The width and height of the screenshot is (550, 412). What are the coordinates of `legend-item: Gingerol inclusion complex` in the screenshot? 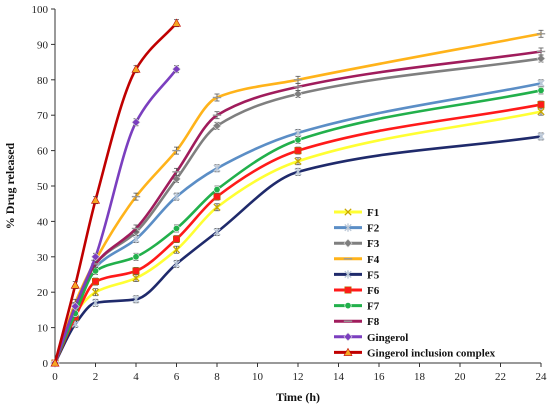 It's located at (415, 353).